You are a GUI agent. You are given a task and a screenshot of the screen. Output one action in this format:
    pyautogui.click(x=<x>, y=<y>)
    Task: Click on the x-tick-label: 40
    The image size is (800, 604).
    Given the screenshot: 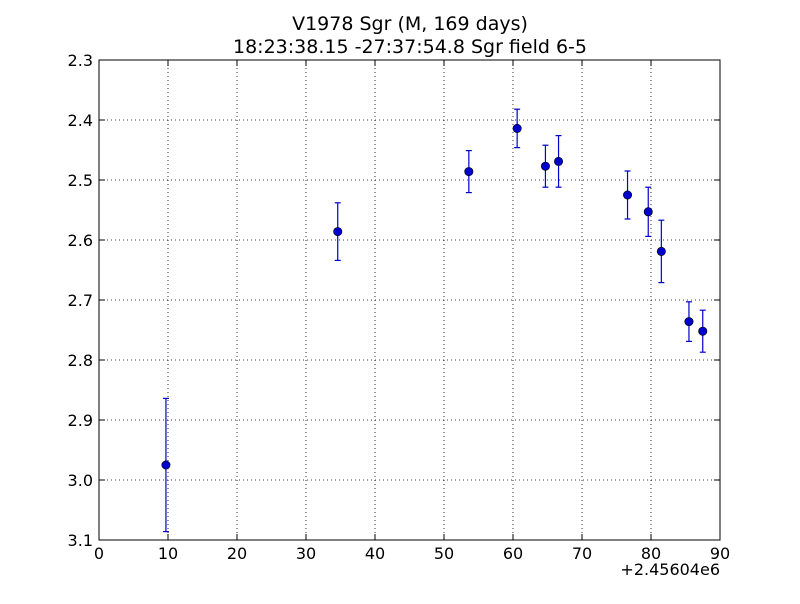 What is the action you would take?
    pyautogui.click(x=375, y=553)
    